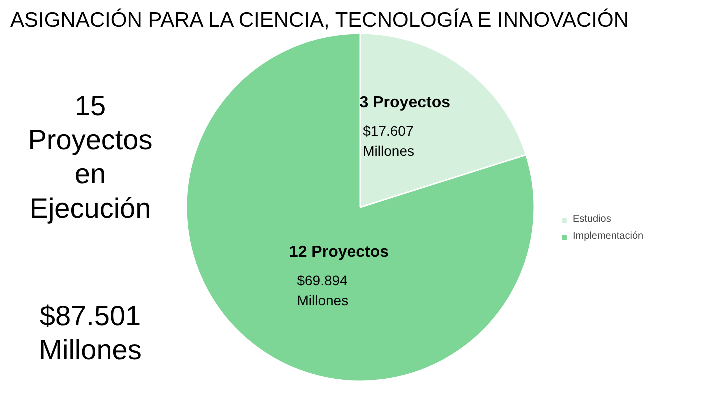  What do you see at coordinates (592, 219) in the screenshot?
I see `legend-label: Estudios` at bounding box center [592, 219].